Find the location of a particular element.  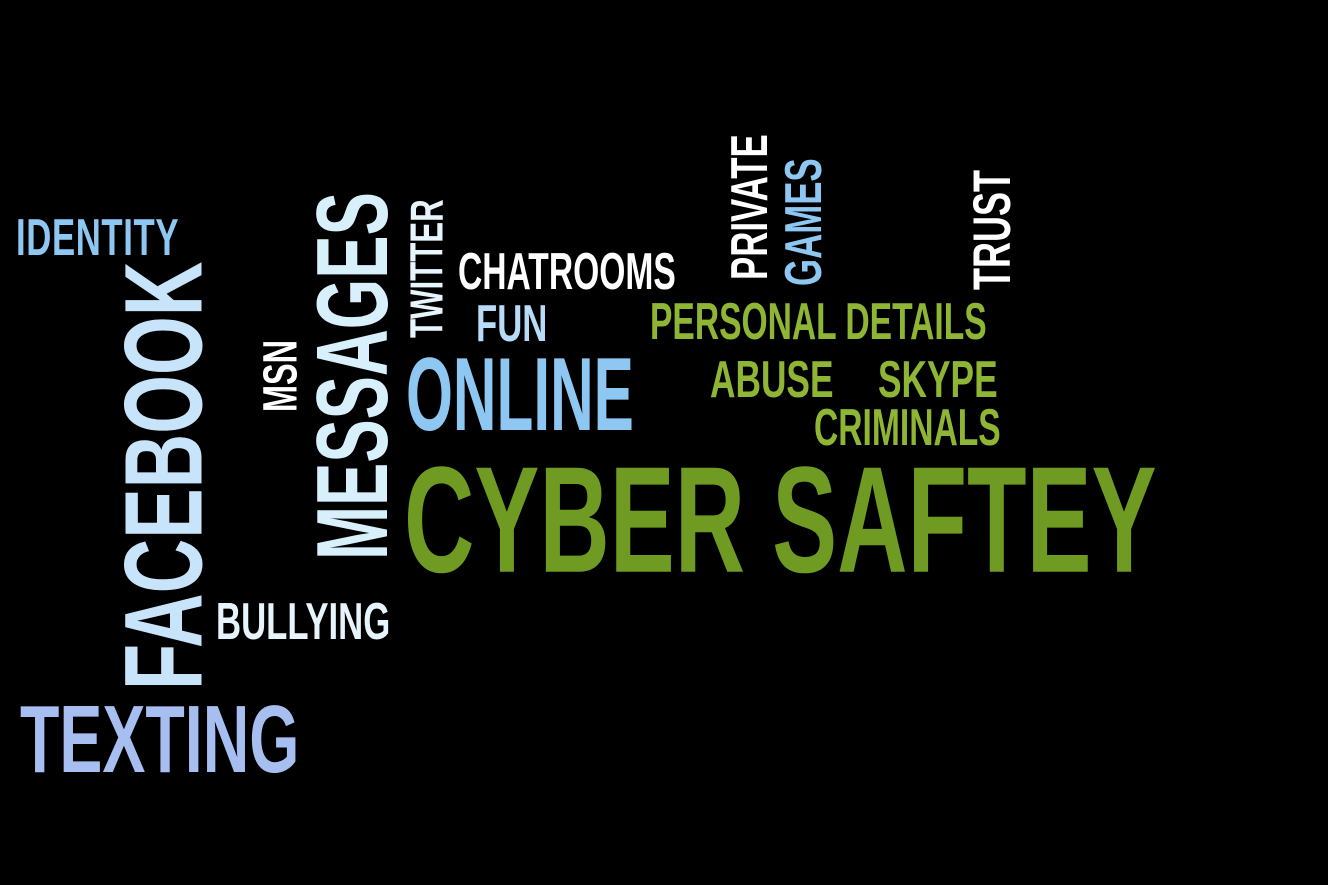

word-skype: SKYPE is located at coordinates (938, 379).